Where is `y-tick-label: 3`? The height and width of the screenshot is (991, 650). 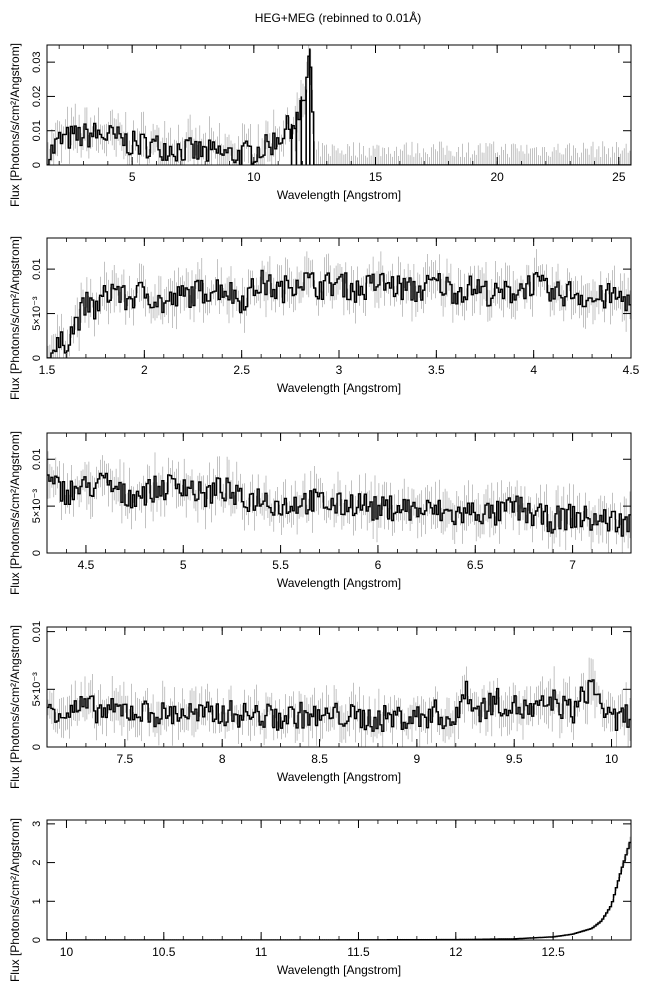 y-tick-label: 3 is located at coordinates (37, 824).